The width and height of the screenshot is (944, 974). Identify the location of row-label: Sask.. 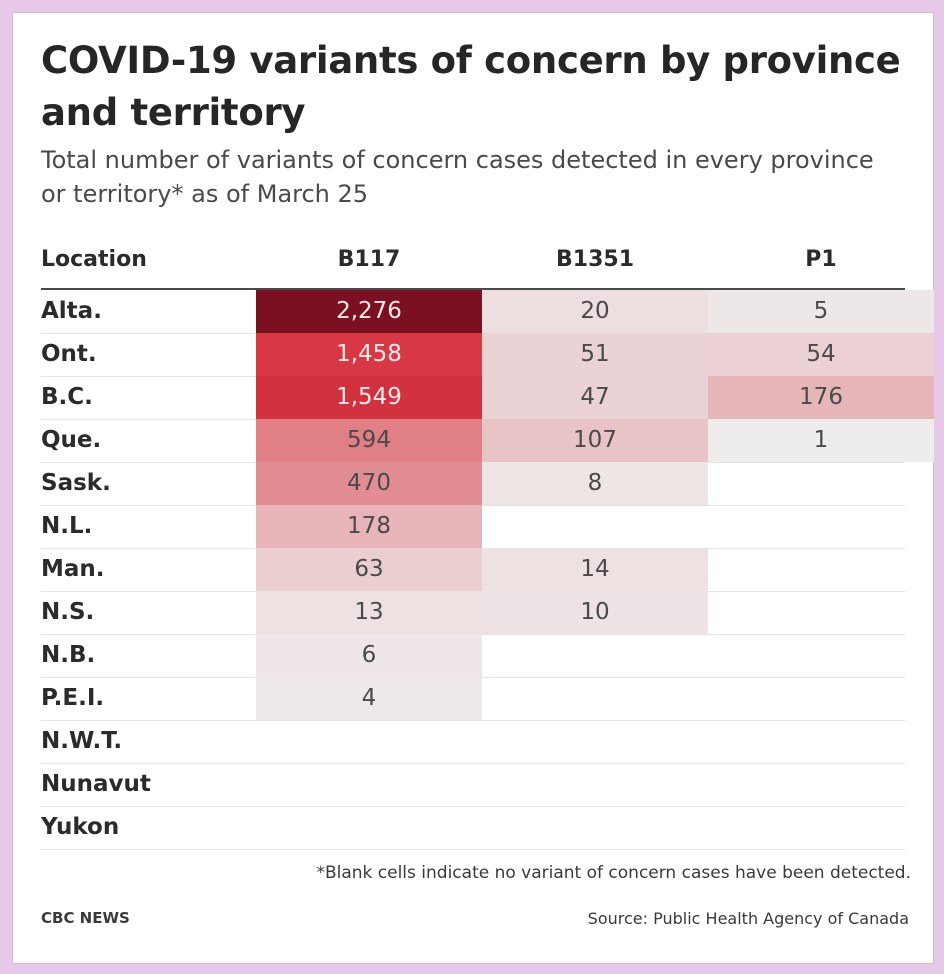
(76, 483).